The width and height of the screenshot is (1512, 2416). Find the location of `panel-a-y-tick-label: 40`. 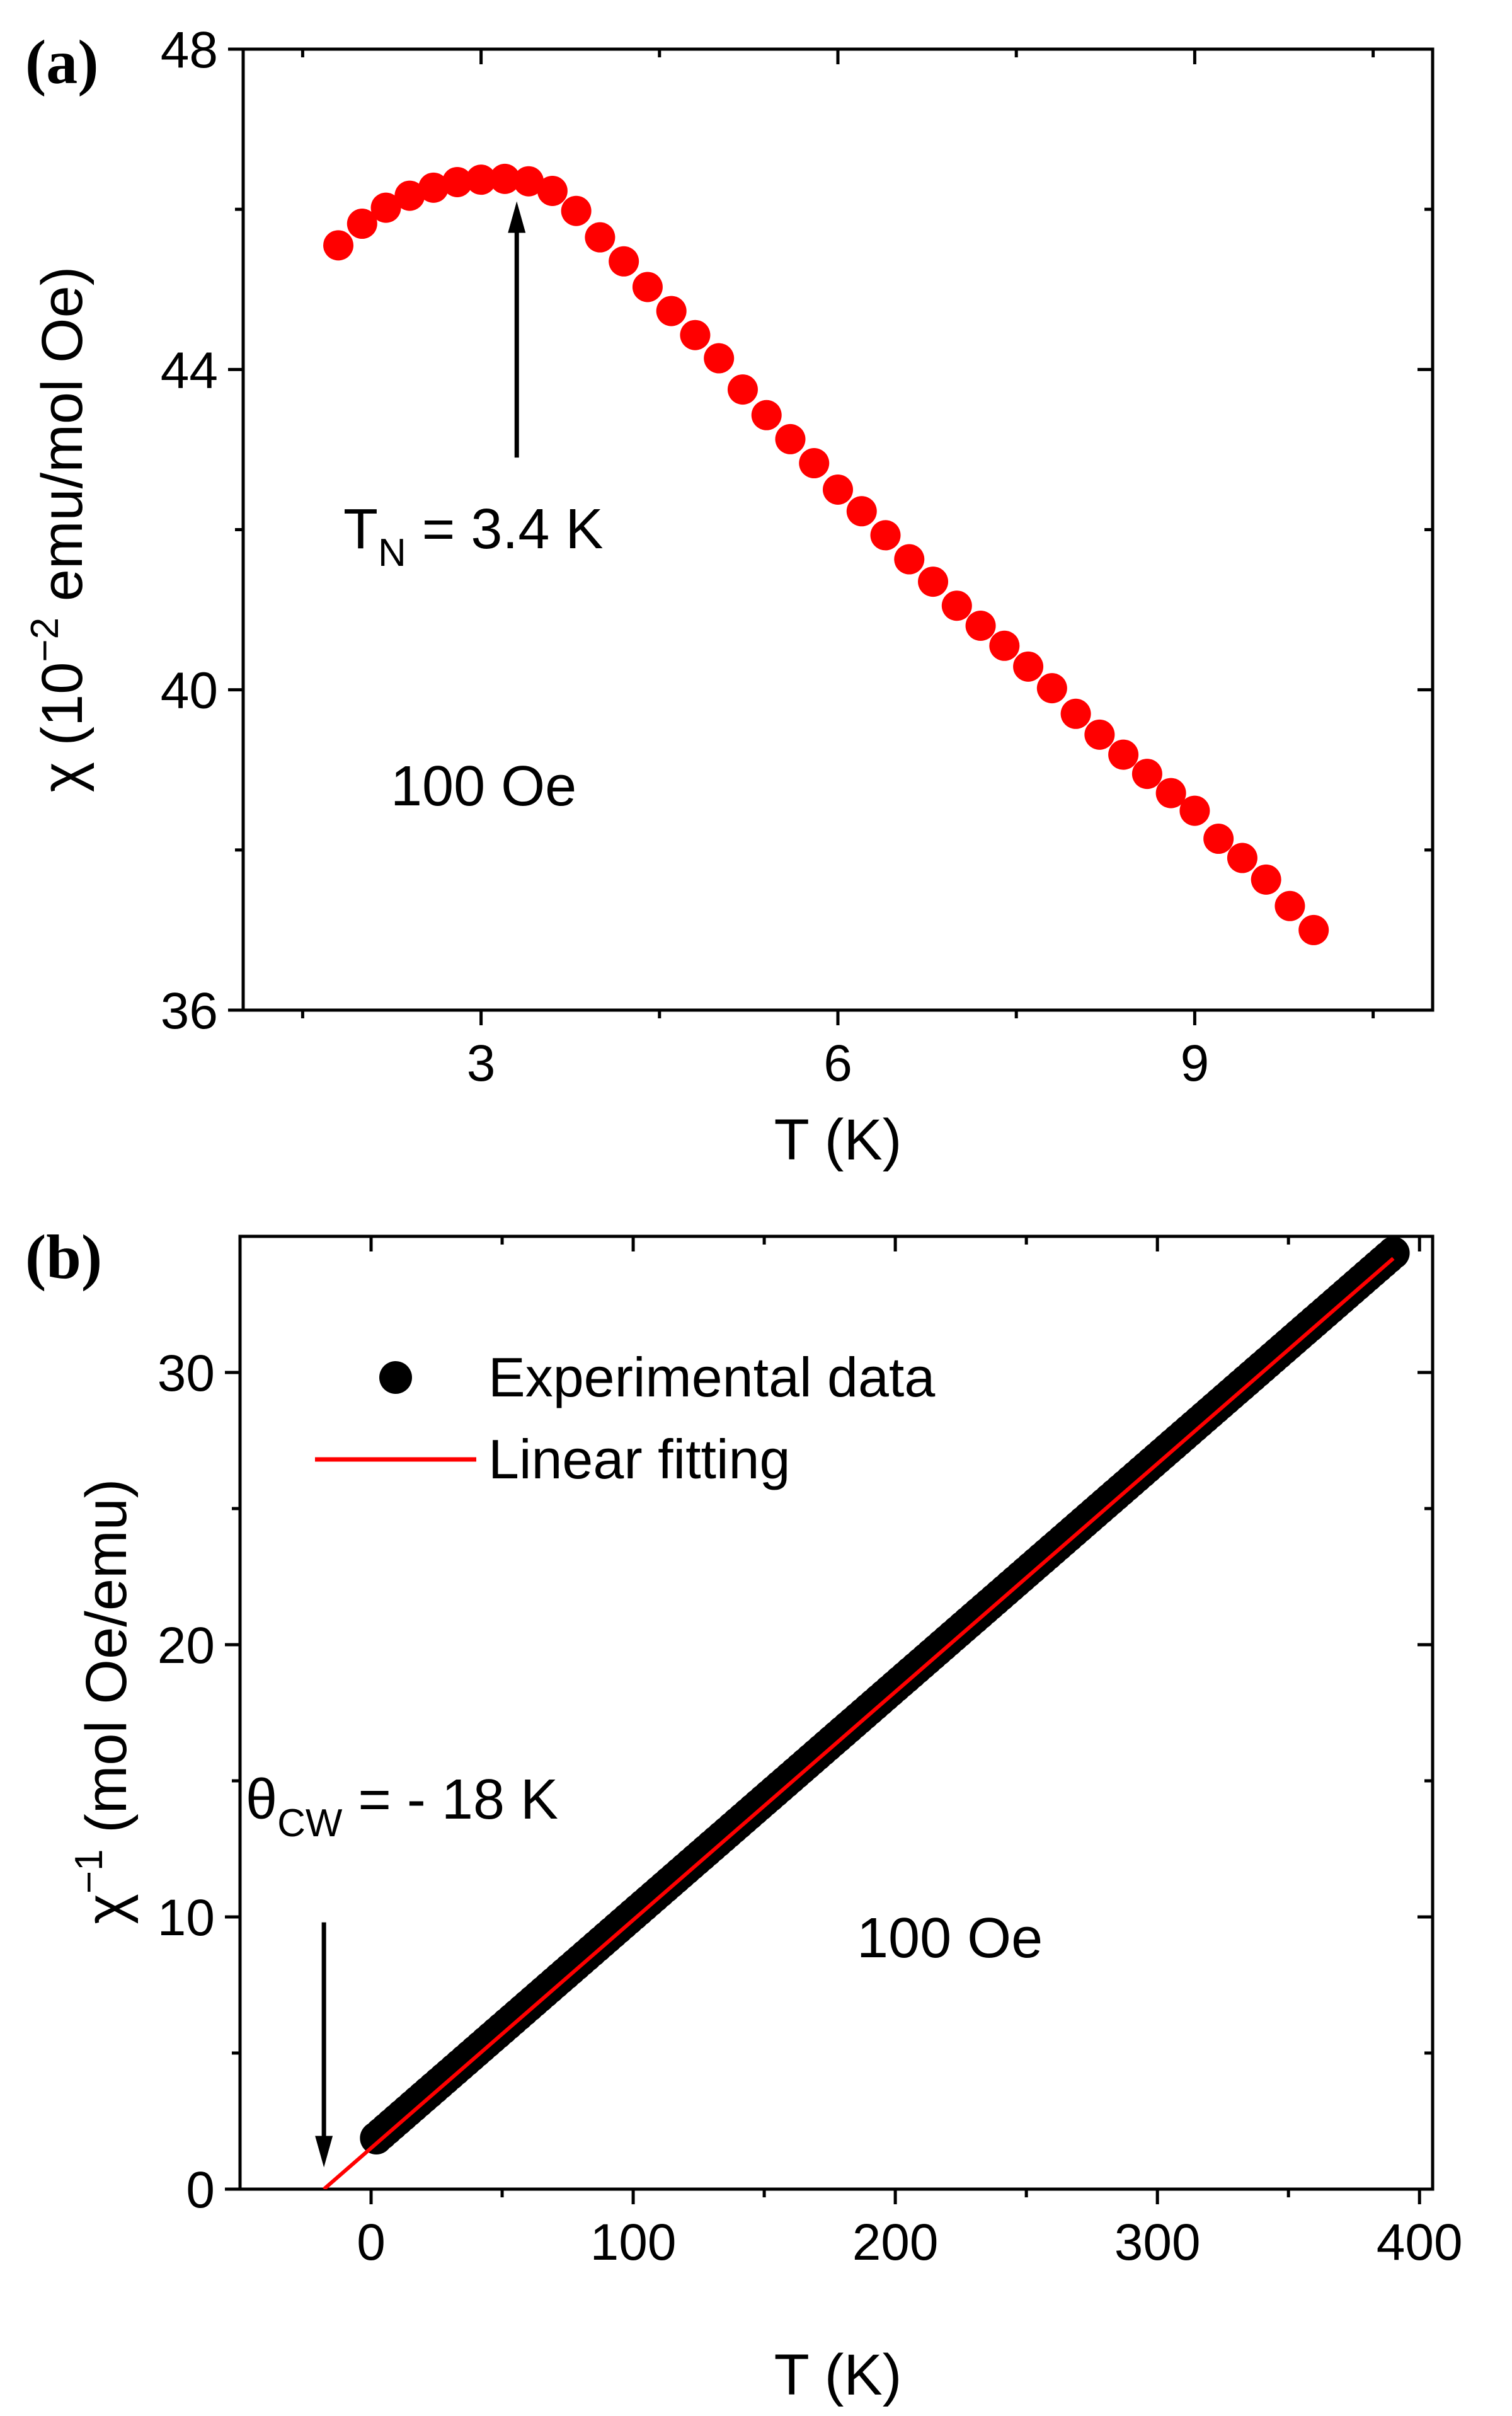

panel-a-y-tick-label: 40 is located at coordinates (189, 691).